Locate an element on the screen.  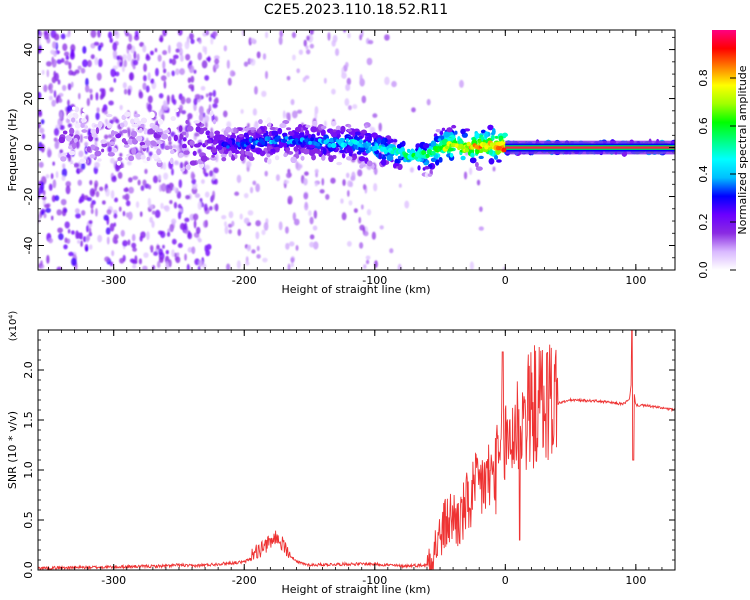
x-tick-label: 0 is located at coordinates (505, 580).